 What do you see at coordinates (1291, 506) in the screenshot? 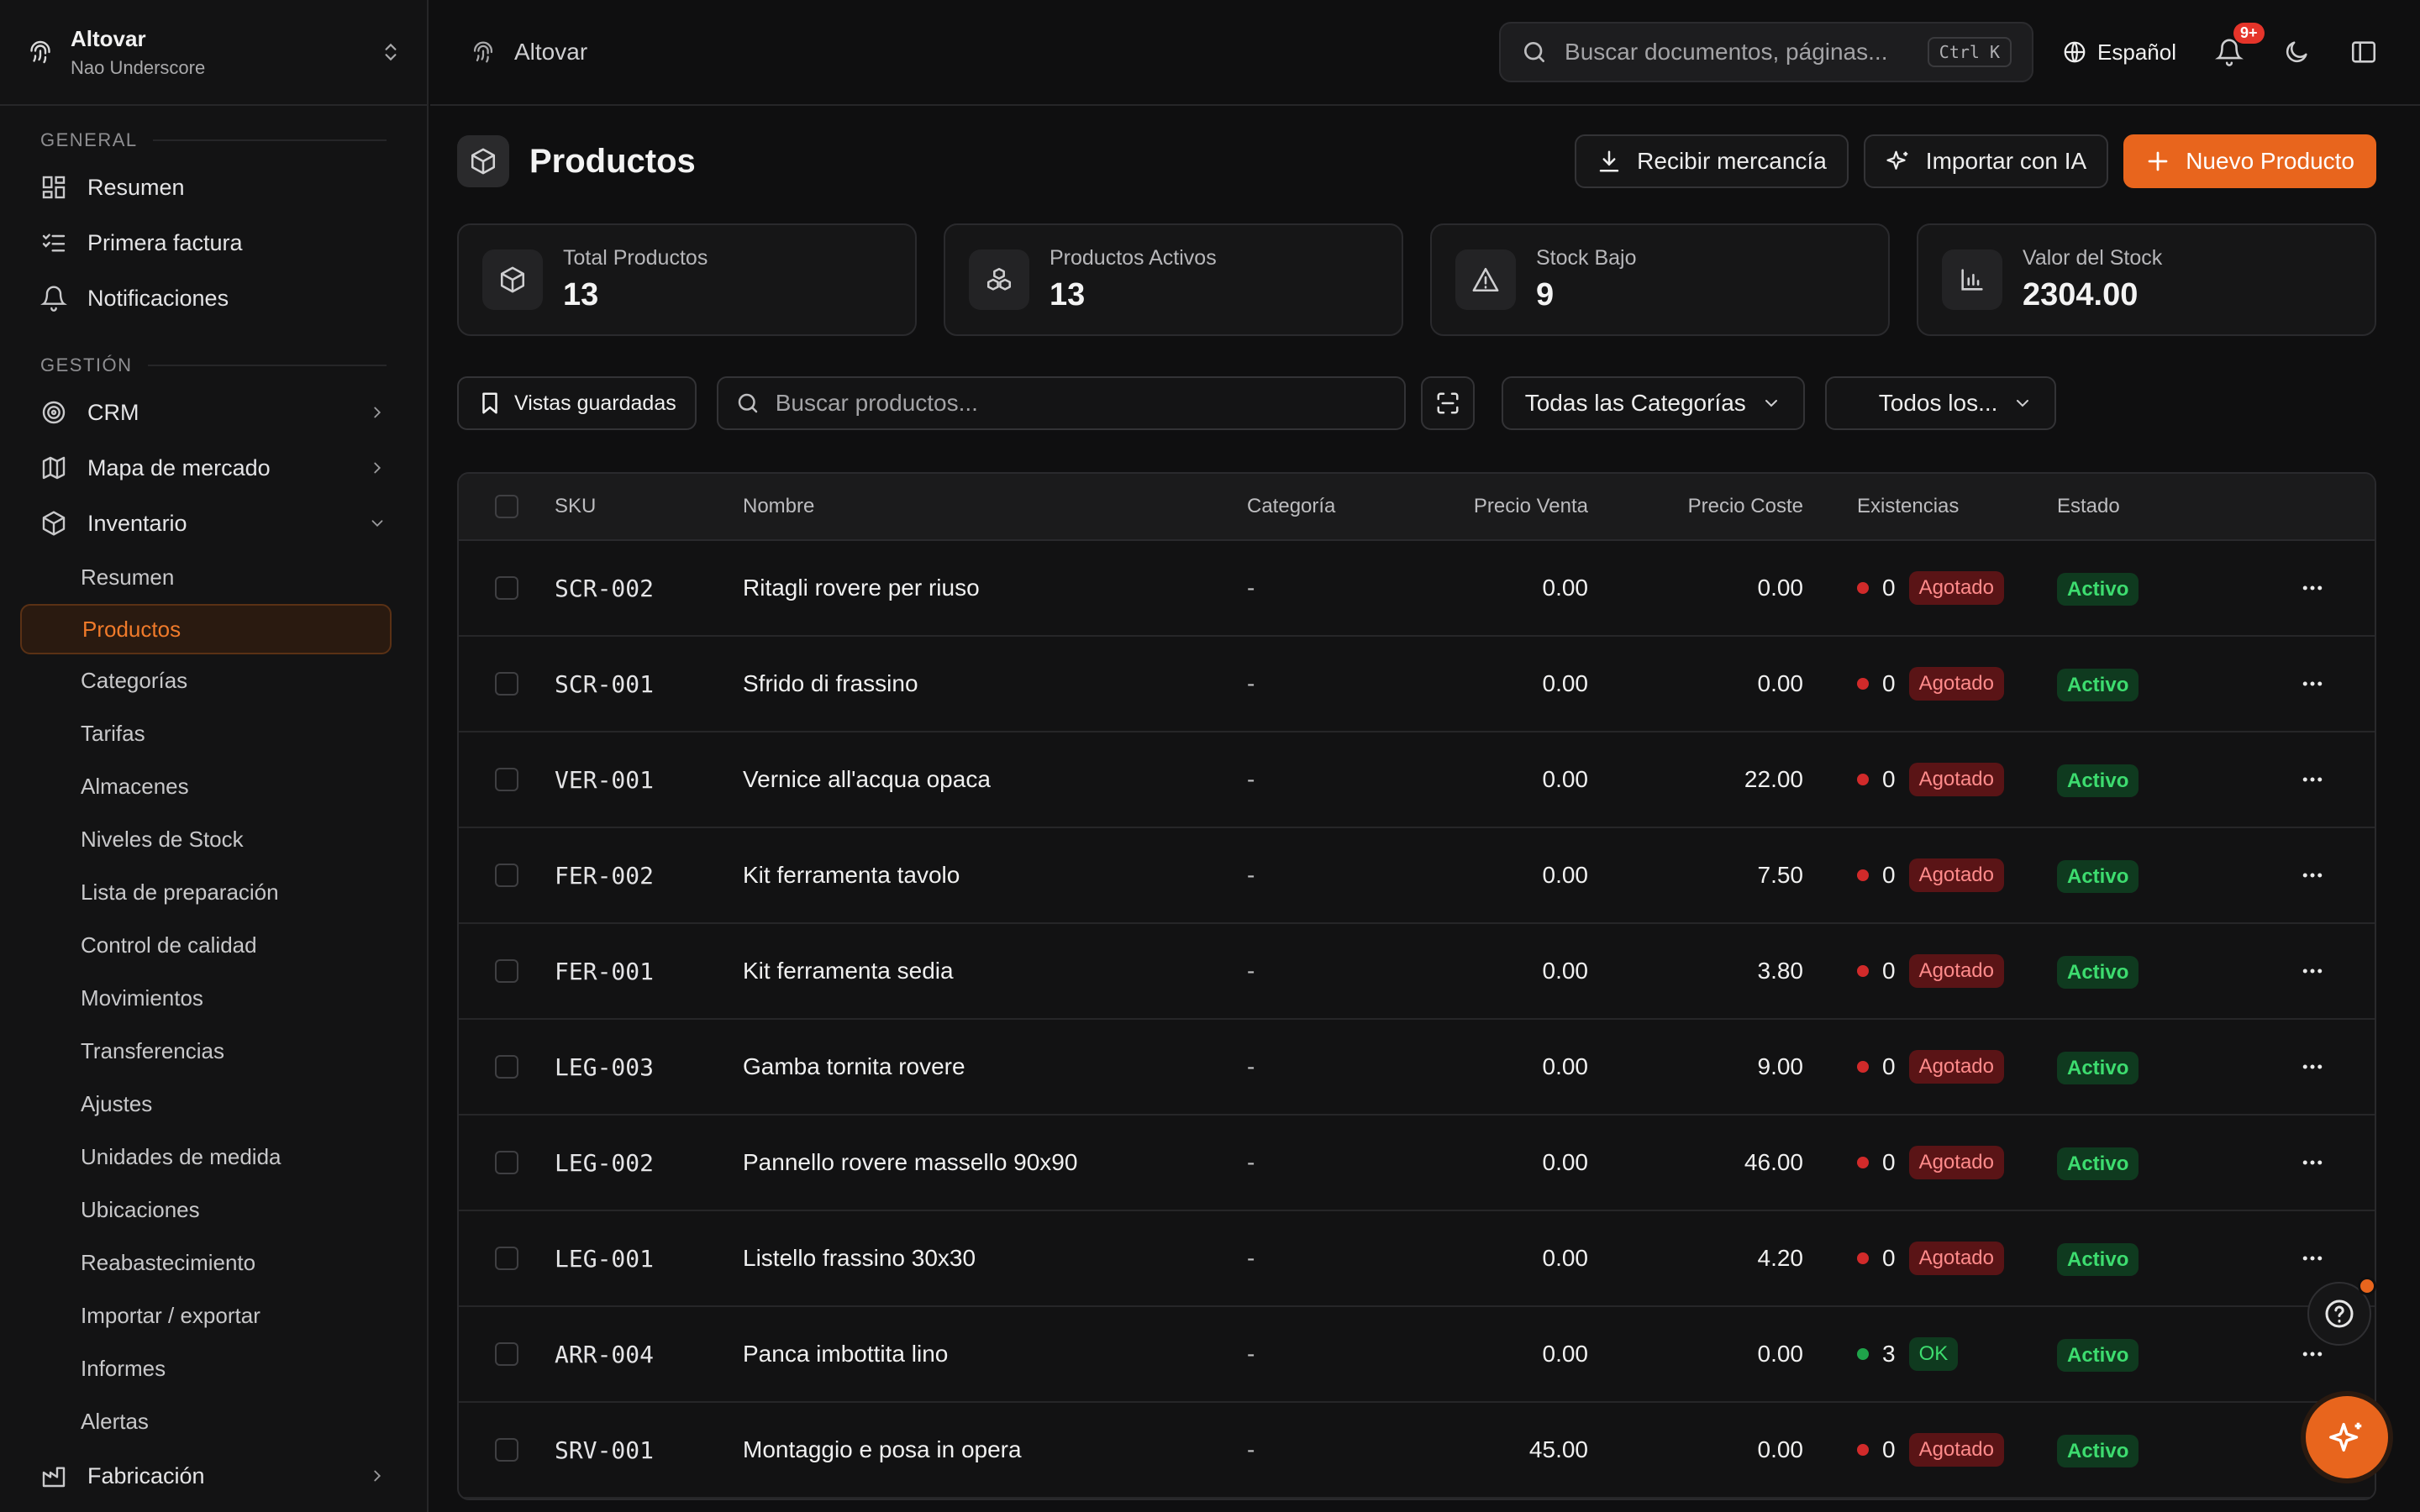
I see `column-header-category: Categoría` at bounding box center [1291, 506].